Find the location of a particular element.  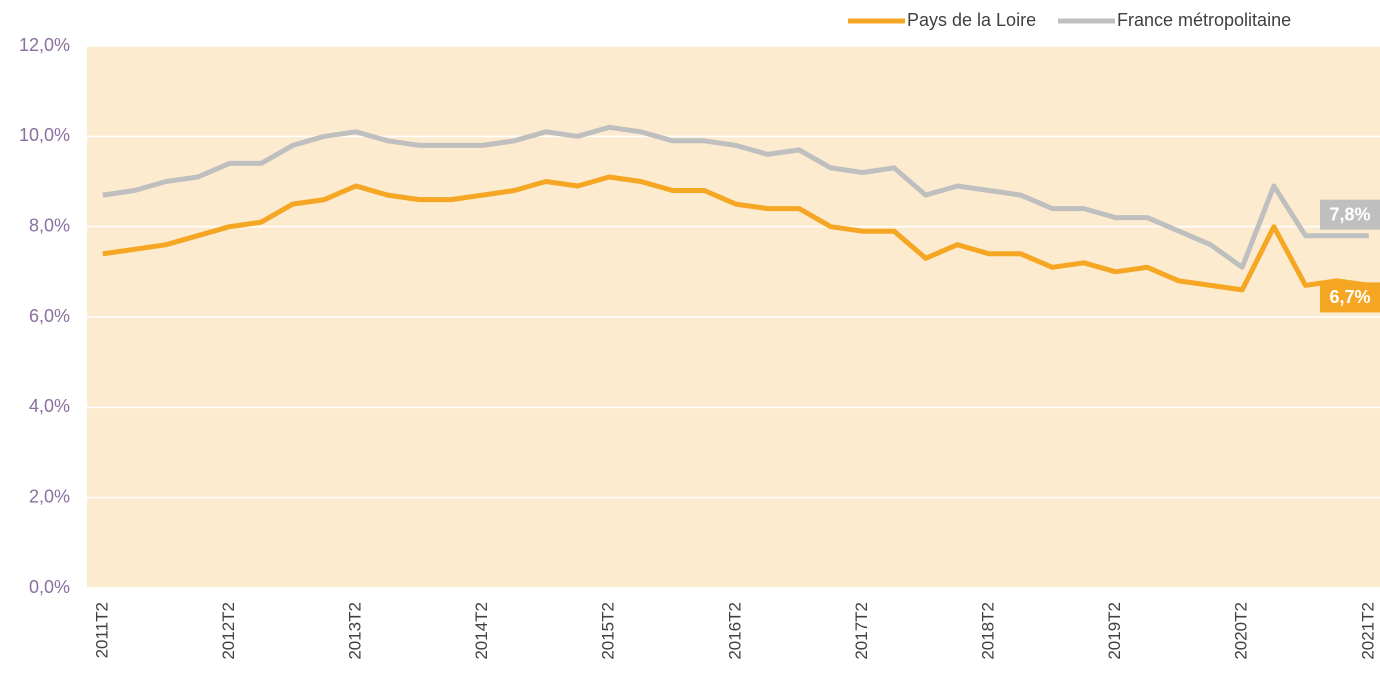

y-tick-label: 4,0% is located at coordinates (49, 406).